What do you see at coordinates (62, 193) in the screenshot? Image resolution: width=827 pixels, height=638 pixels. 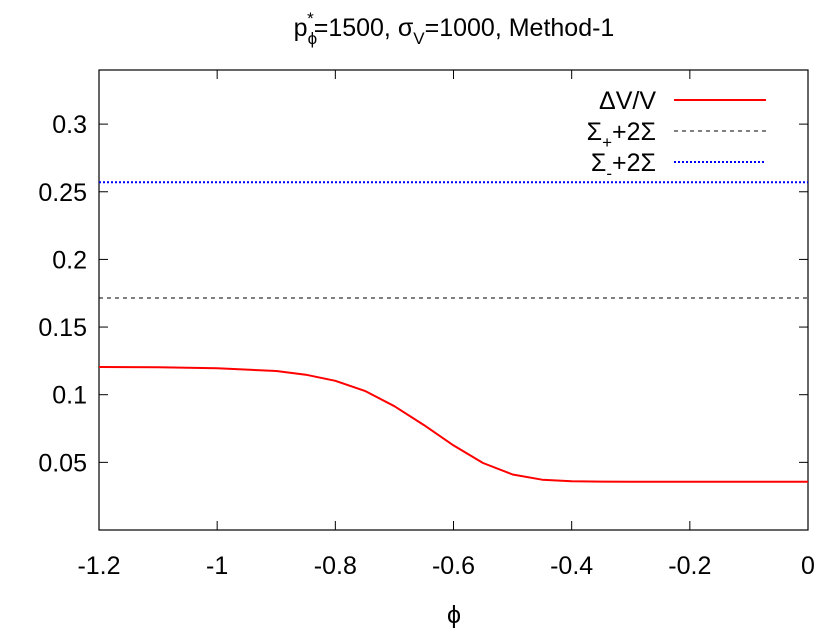 I see `y-tick-label: 0.25` at bounding box center [62, 193].